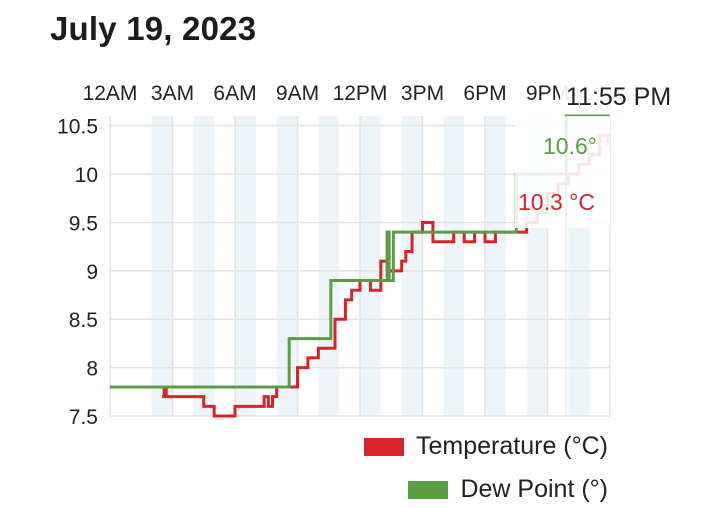 The height and width of the screenshot is (508, 720). I want to click on x-tick-label: 6PM, so click(484, 93).